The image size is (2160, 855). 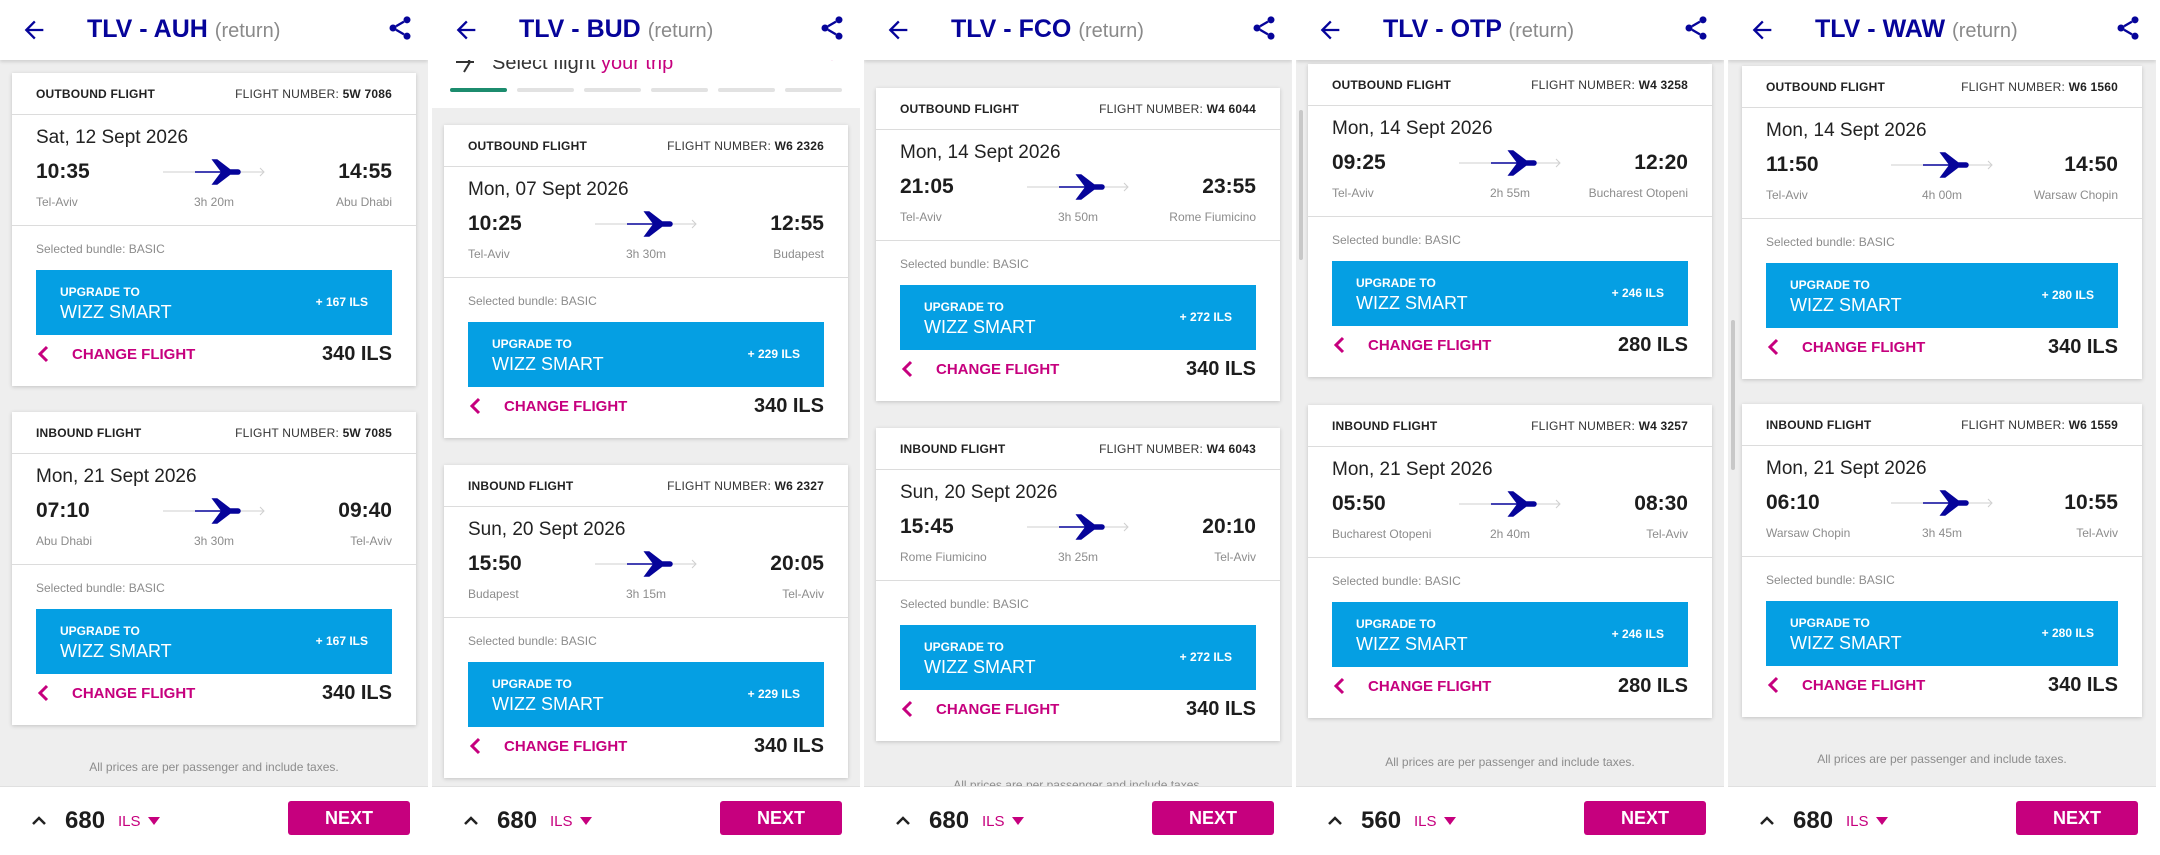 What do you see at coordinates (927, 526) in the screenshot?
I see `departure-time: 15:45` at bounding box center [927, 526].